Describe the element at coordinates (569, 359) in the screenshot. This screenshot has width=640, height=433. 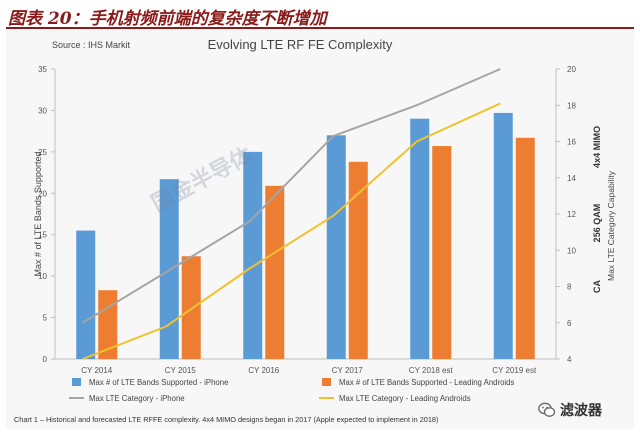
I see `y2-tick-label: 4` at that location.